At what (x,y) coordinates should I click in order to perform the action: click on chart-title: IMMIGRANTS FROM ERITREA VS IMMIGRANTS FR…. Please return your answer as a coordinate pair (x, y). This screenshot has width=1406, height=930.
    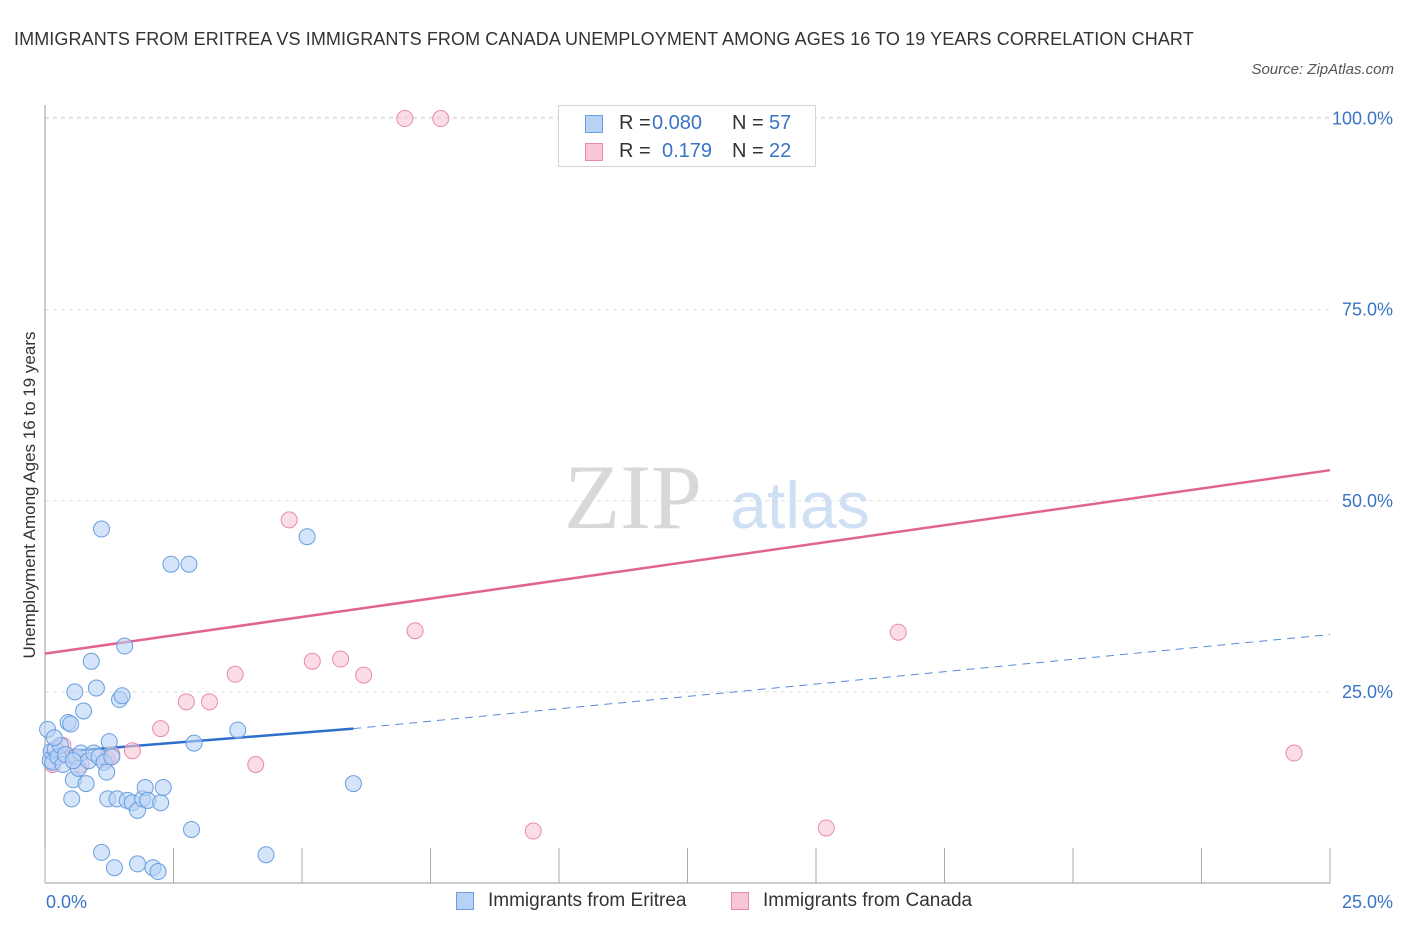
    Looking at the image, I should click on (604, 39).